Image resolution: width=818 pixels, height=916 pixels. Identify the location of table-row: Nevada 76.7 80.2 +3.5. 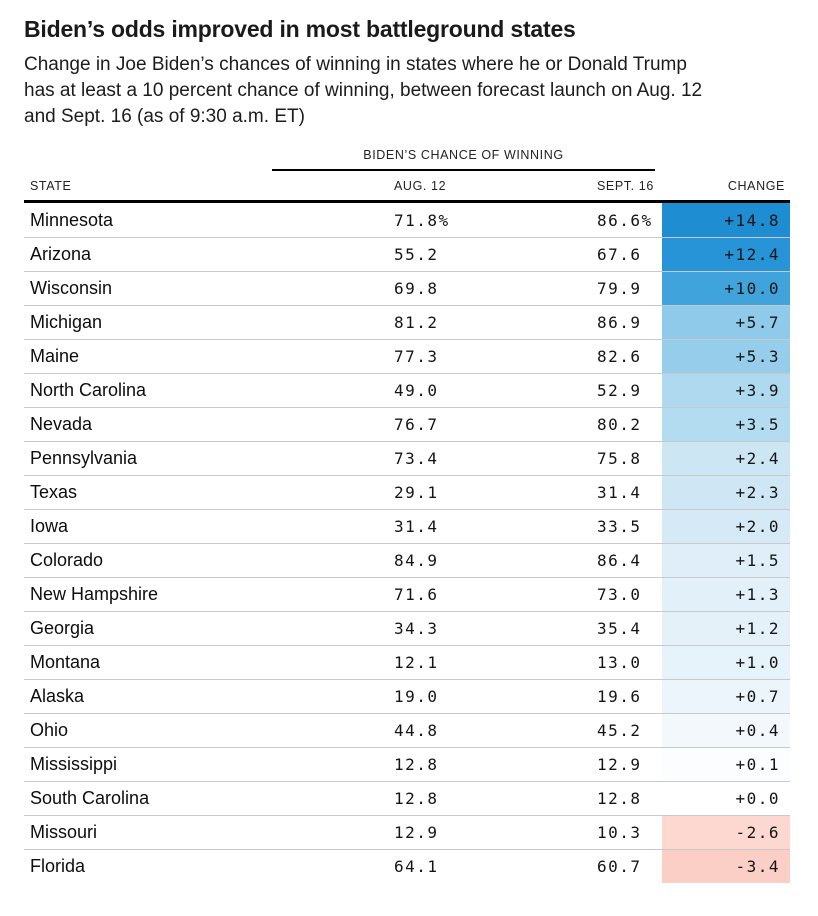
(407, 424).